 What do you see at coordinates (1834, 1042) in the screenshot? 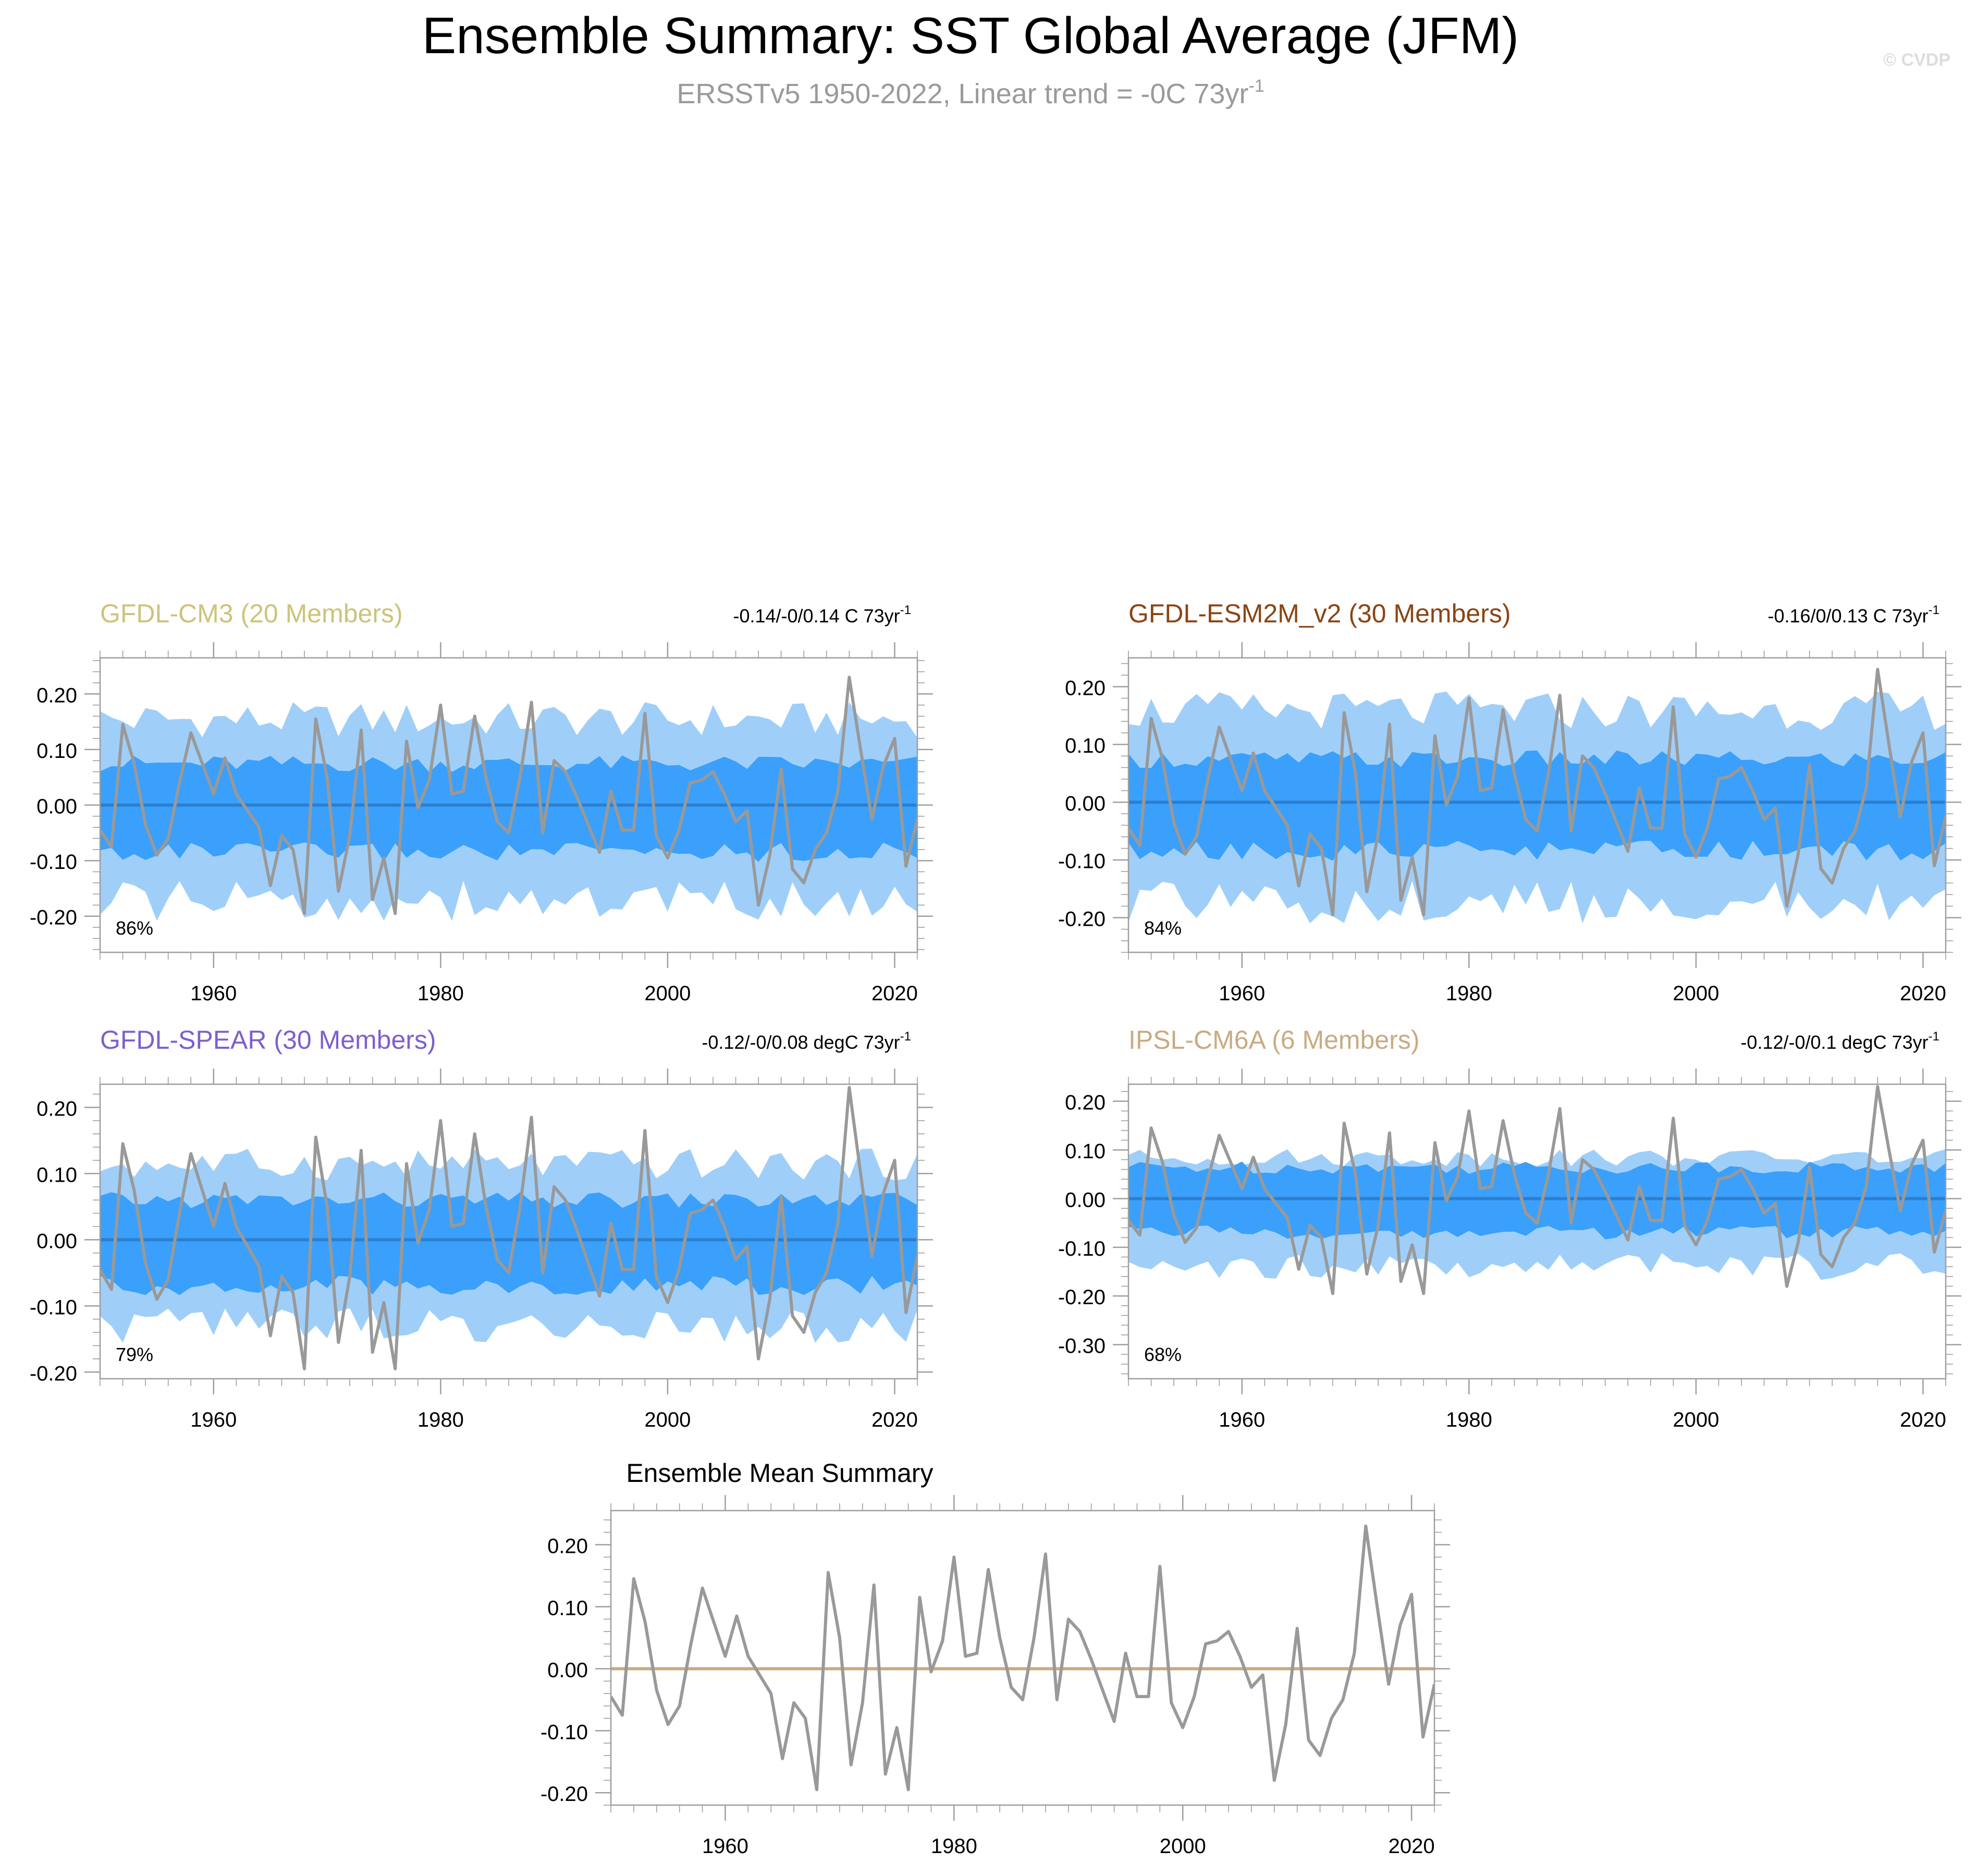
I see `panel-trend-main: -0.12/-0/0.1 degC 73yr` at bounding box center [1834, 1042].